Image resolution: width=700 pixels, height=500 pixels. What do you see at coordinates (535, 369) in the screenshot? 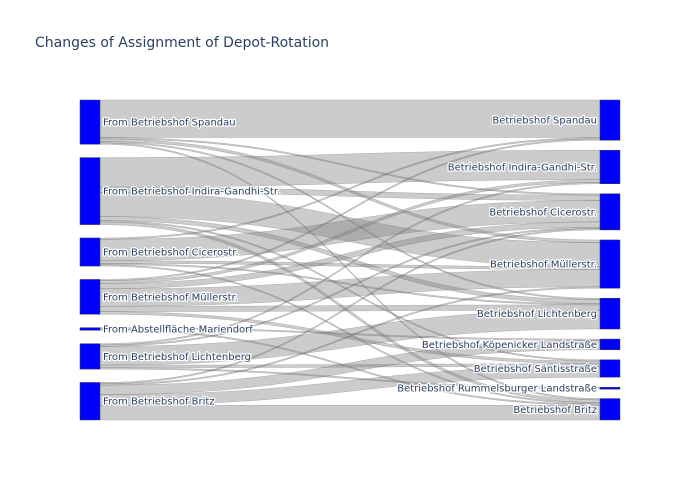
I see `target-node-label: Betriebshof Säntisstraße` at bounding box center [535, 369].